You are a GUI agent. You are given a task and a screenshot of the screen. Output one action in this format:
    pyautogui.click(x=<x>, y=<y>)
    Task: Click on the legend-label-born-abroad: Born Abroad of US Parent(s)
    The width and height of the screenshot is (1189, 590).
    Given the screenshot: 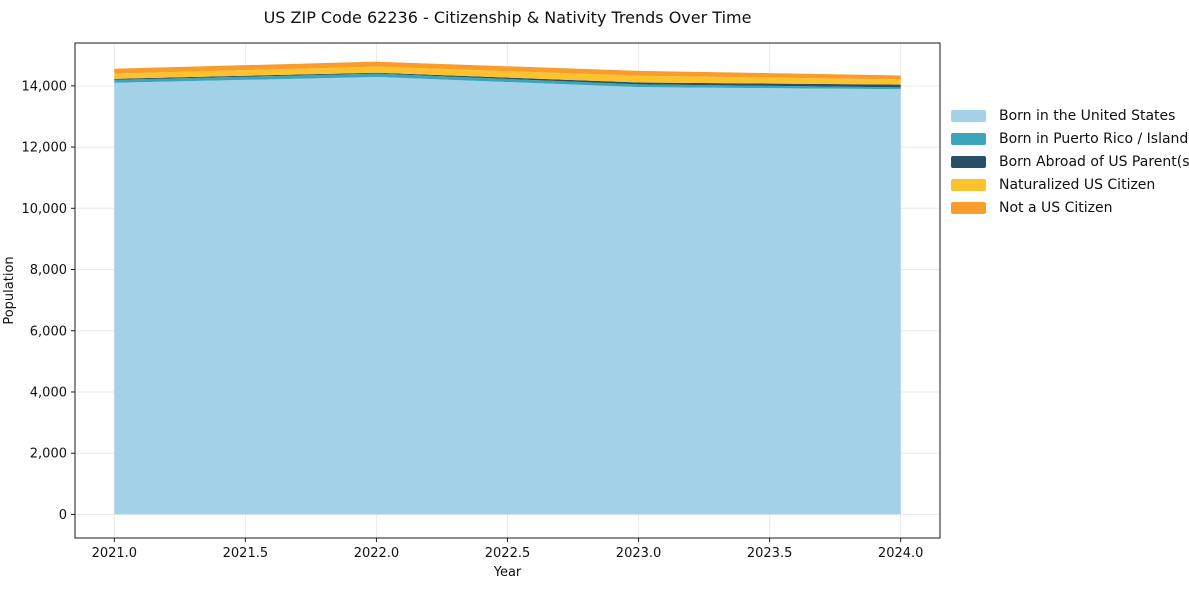 What is the action you would take?
    pyautogui.click(x=1094, y=161)
    